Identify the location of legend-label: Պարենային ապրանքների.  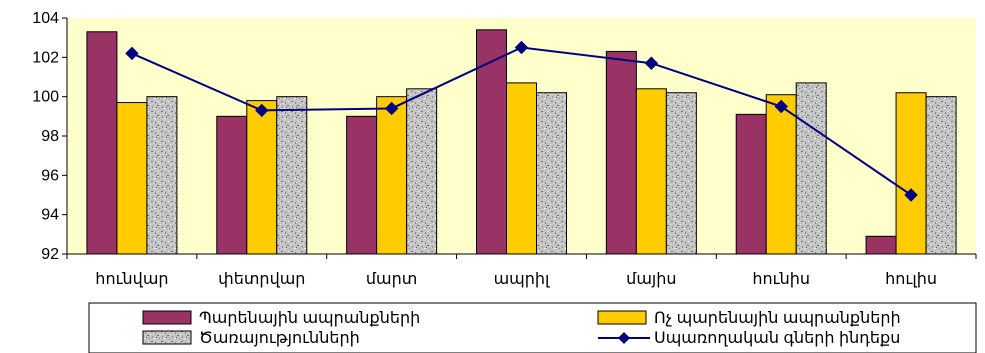
(309, 318).